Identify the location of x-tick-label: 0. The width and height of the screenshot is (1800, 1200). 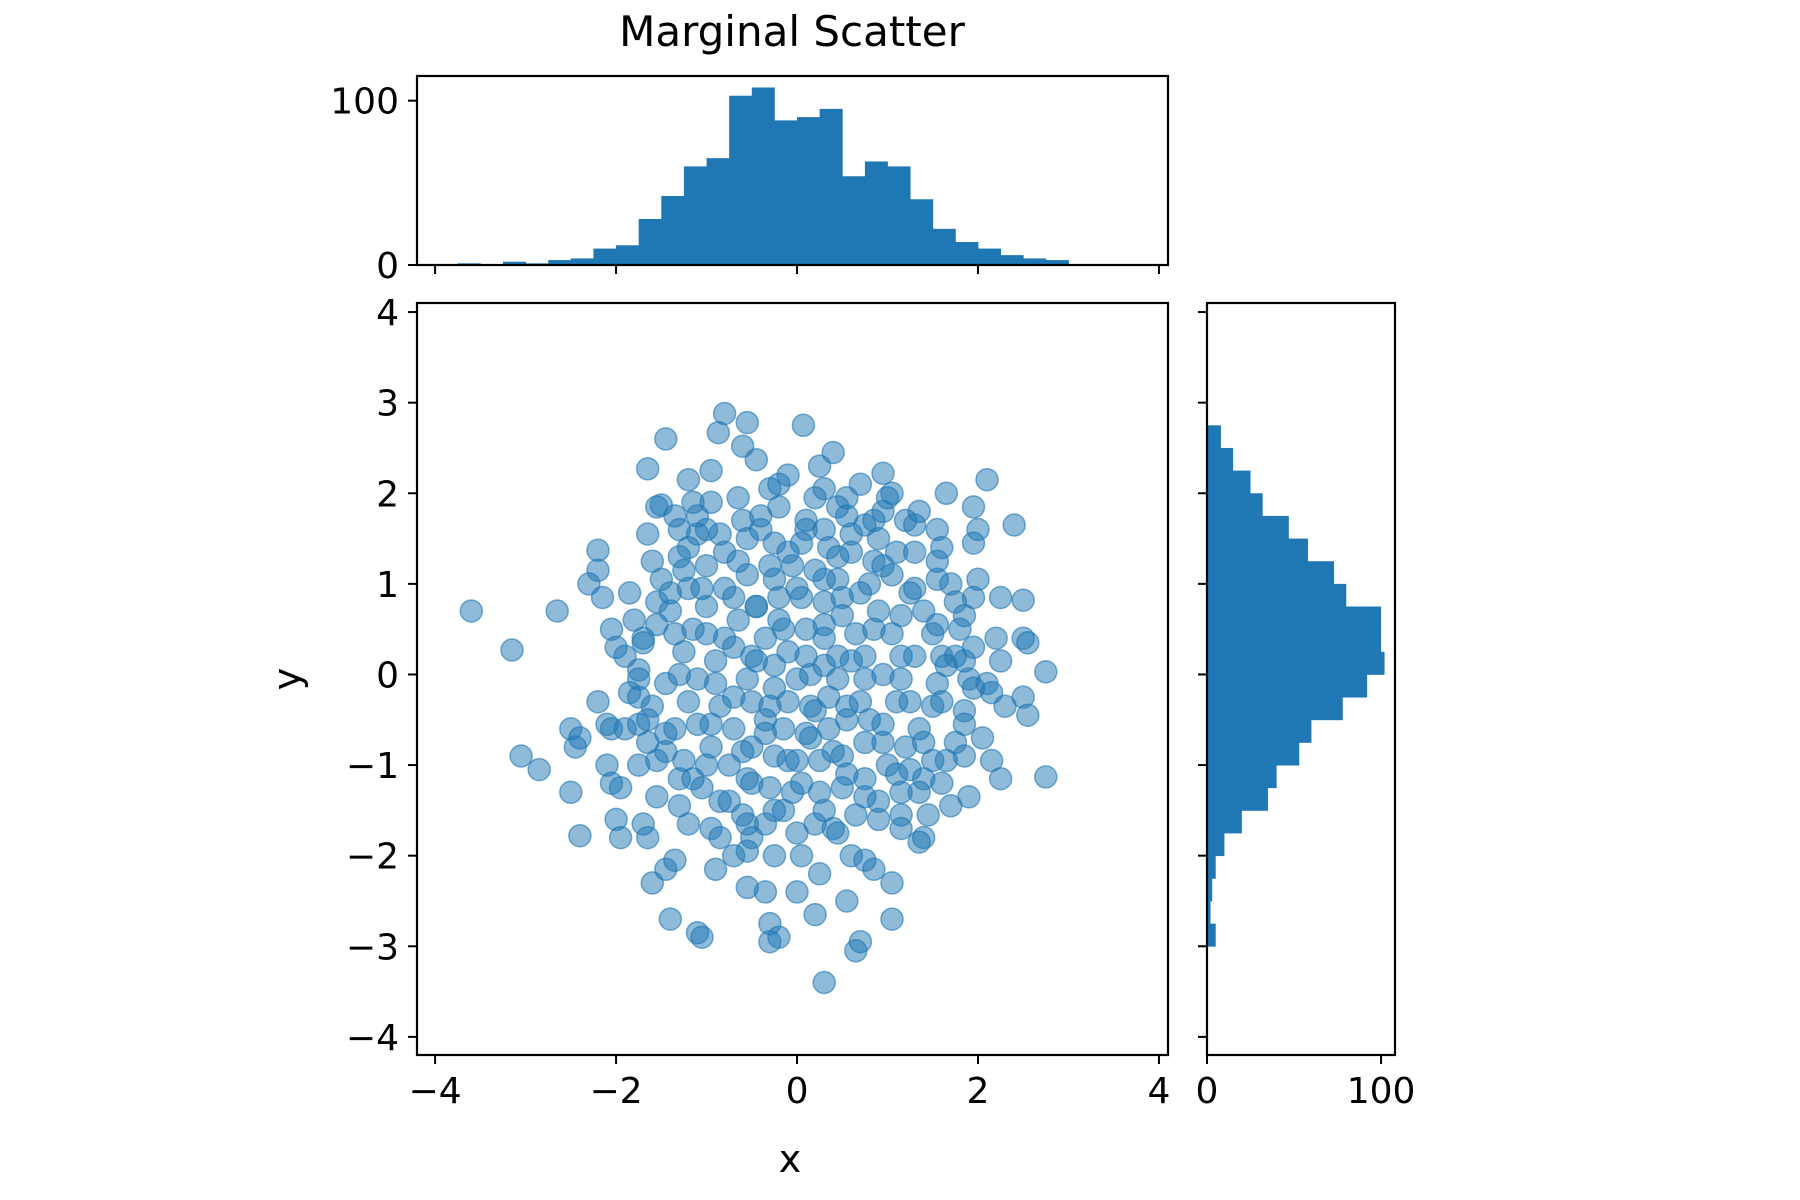
(797, 1091).